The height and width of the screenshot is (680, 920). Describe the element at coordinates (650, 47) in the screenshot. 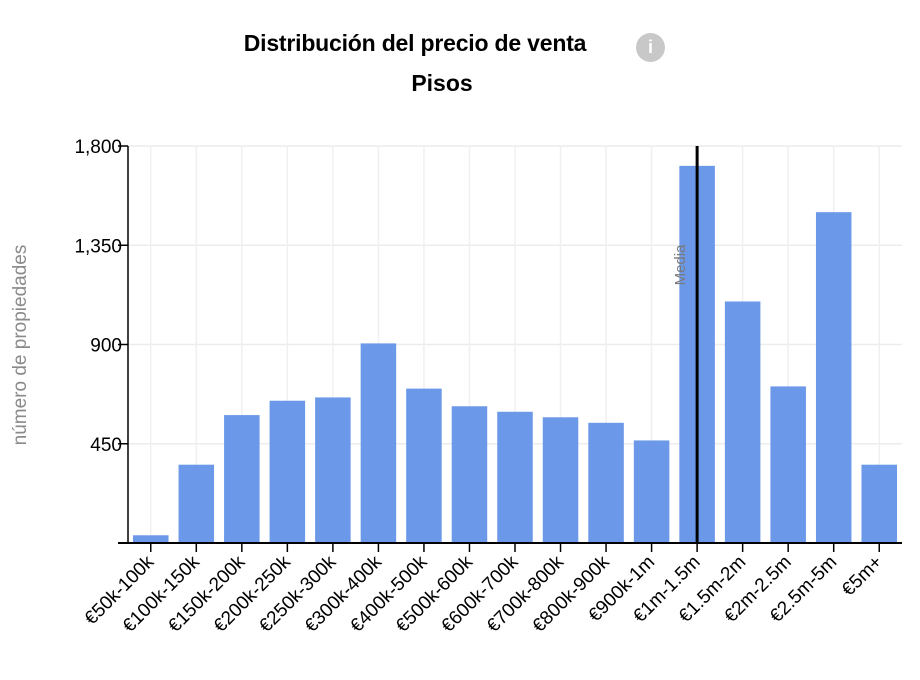

I see `info-icon: i` at that location.